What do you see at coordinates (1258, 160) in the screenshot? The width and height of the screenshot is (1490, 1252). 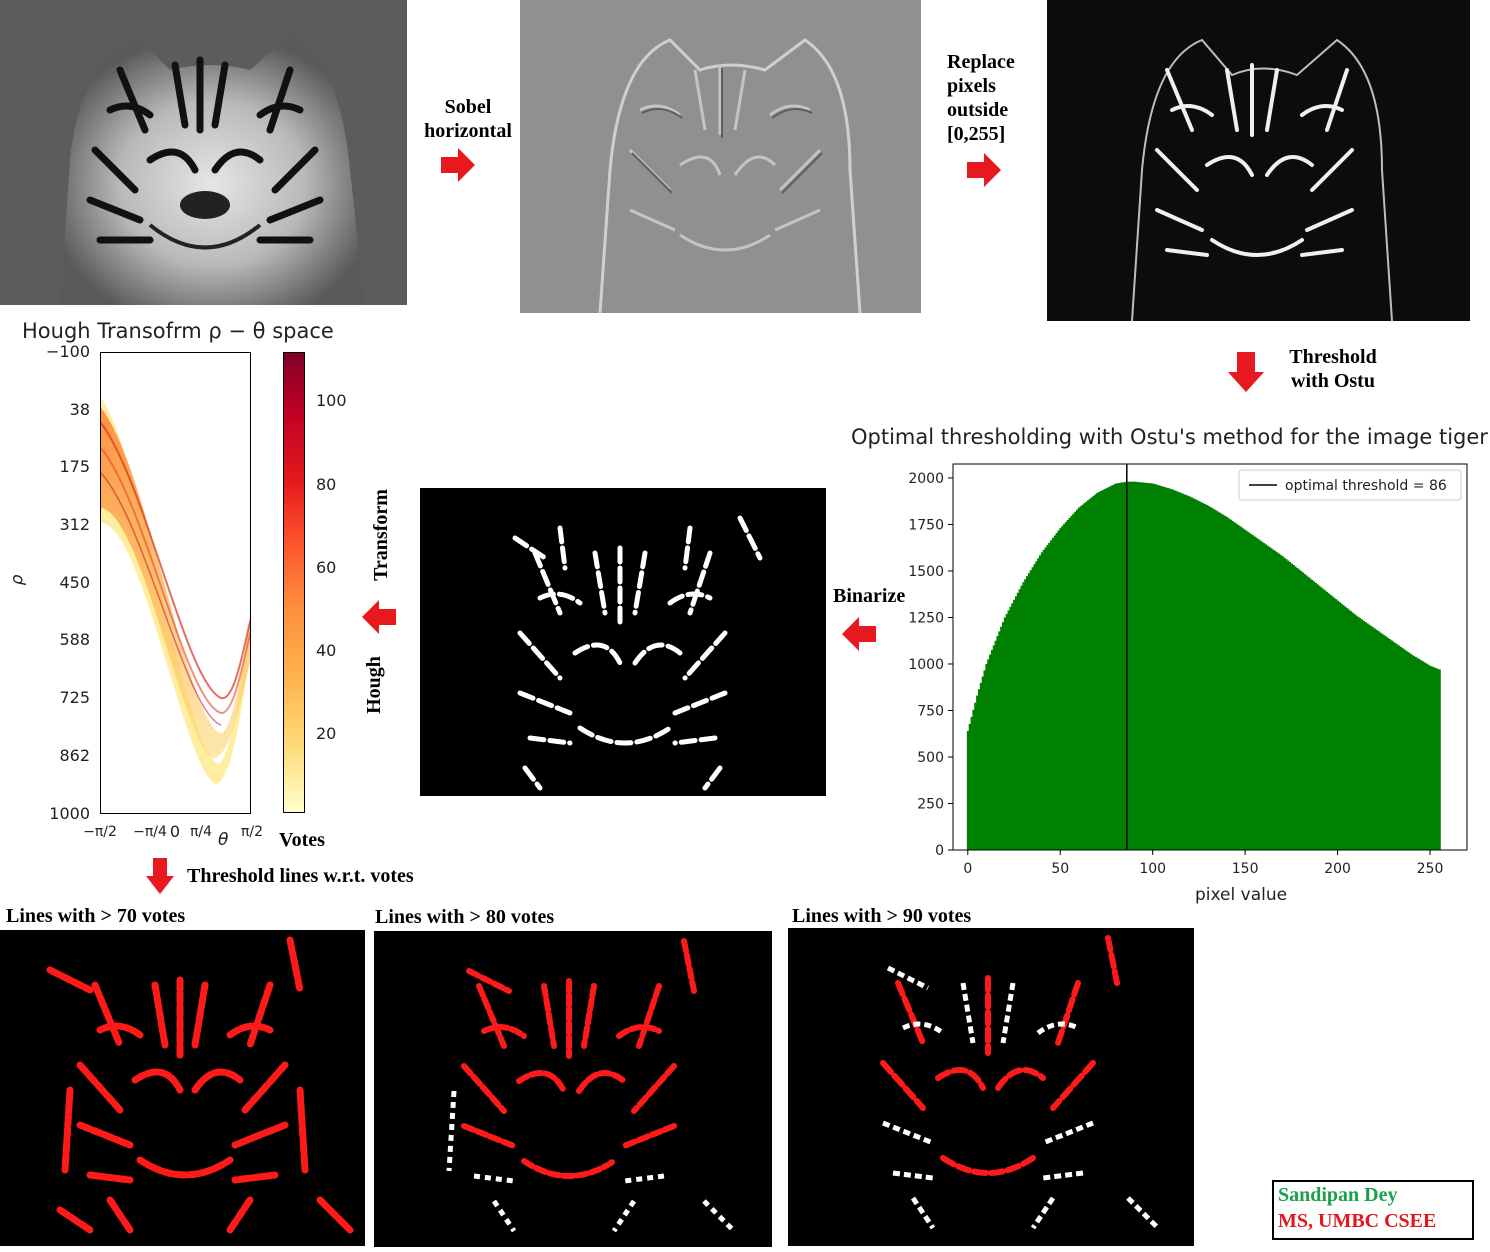 I see `tiger-clipped-image` at bounding box center [1258, 160].